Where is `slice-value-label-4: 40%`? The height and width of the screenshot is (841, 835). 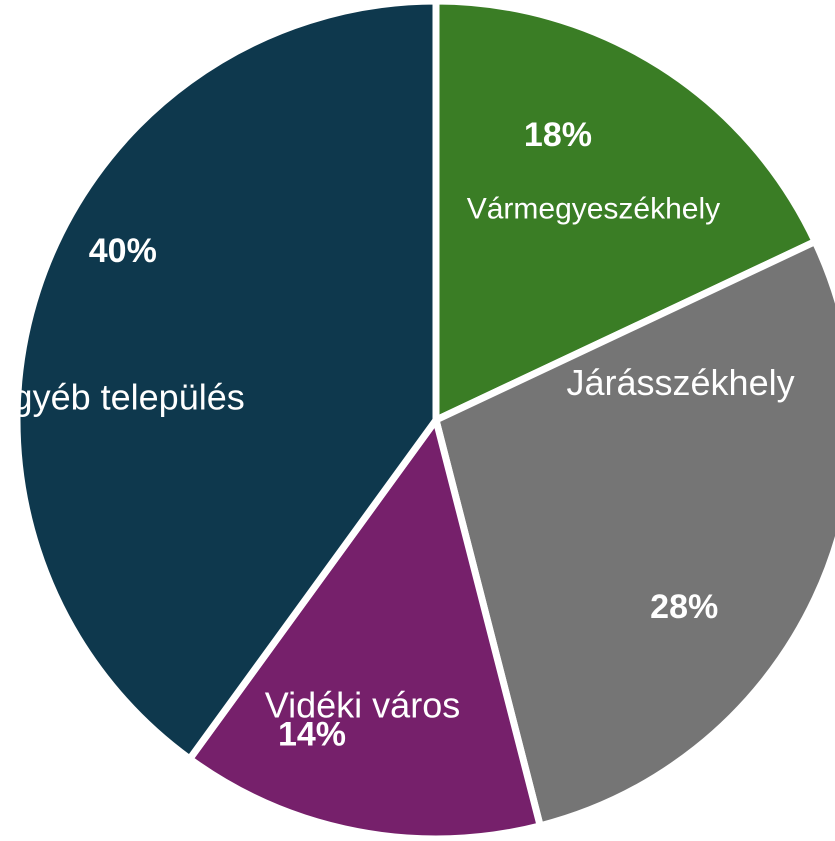
slice-value-label-4: 40% is located at coordinates (123, 251).